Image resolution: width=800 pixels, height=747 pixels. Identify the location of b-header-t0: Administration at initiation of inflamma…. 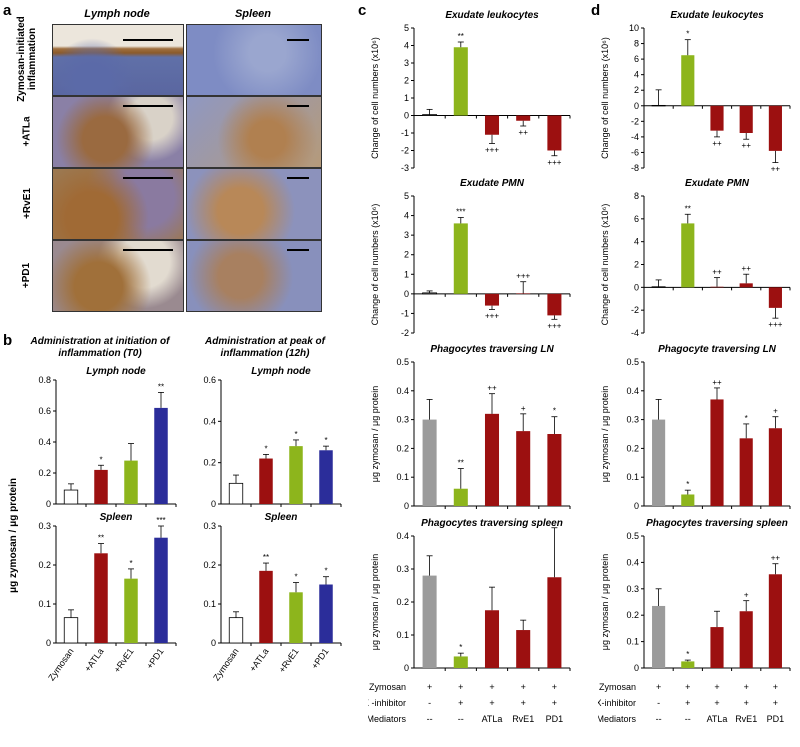
(100, 347).